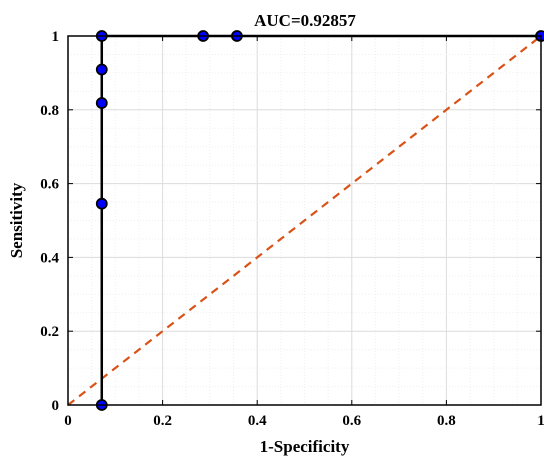 This screenshot has height=462, width=544. What do you see at coordinates (540, 421) in the screenshot?
I see `x-tick-label: 1` at bounding box center [540, 421].